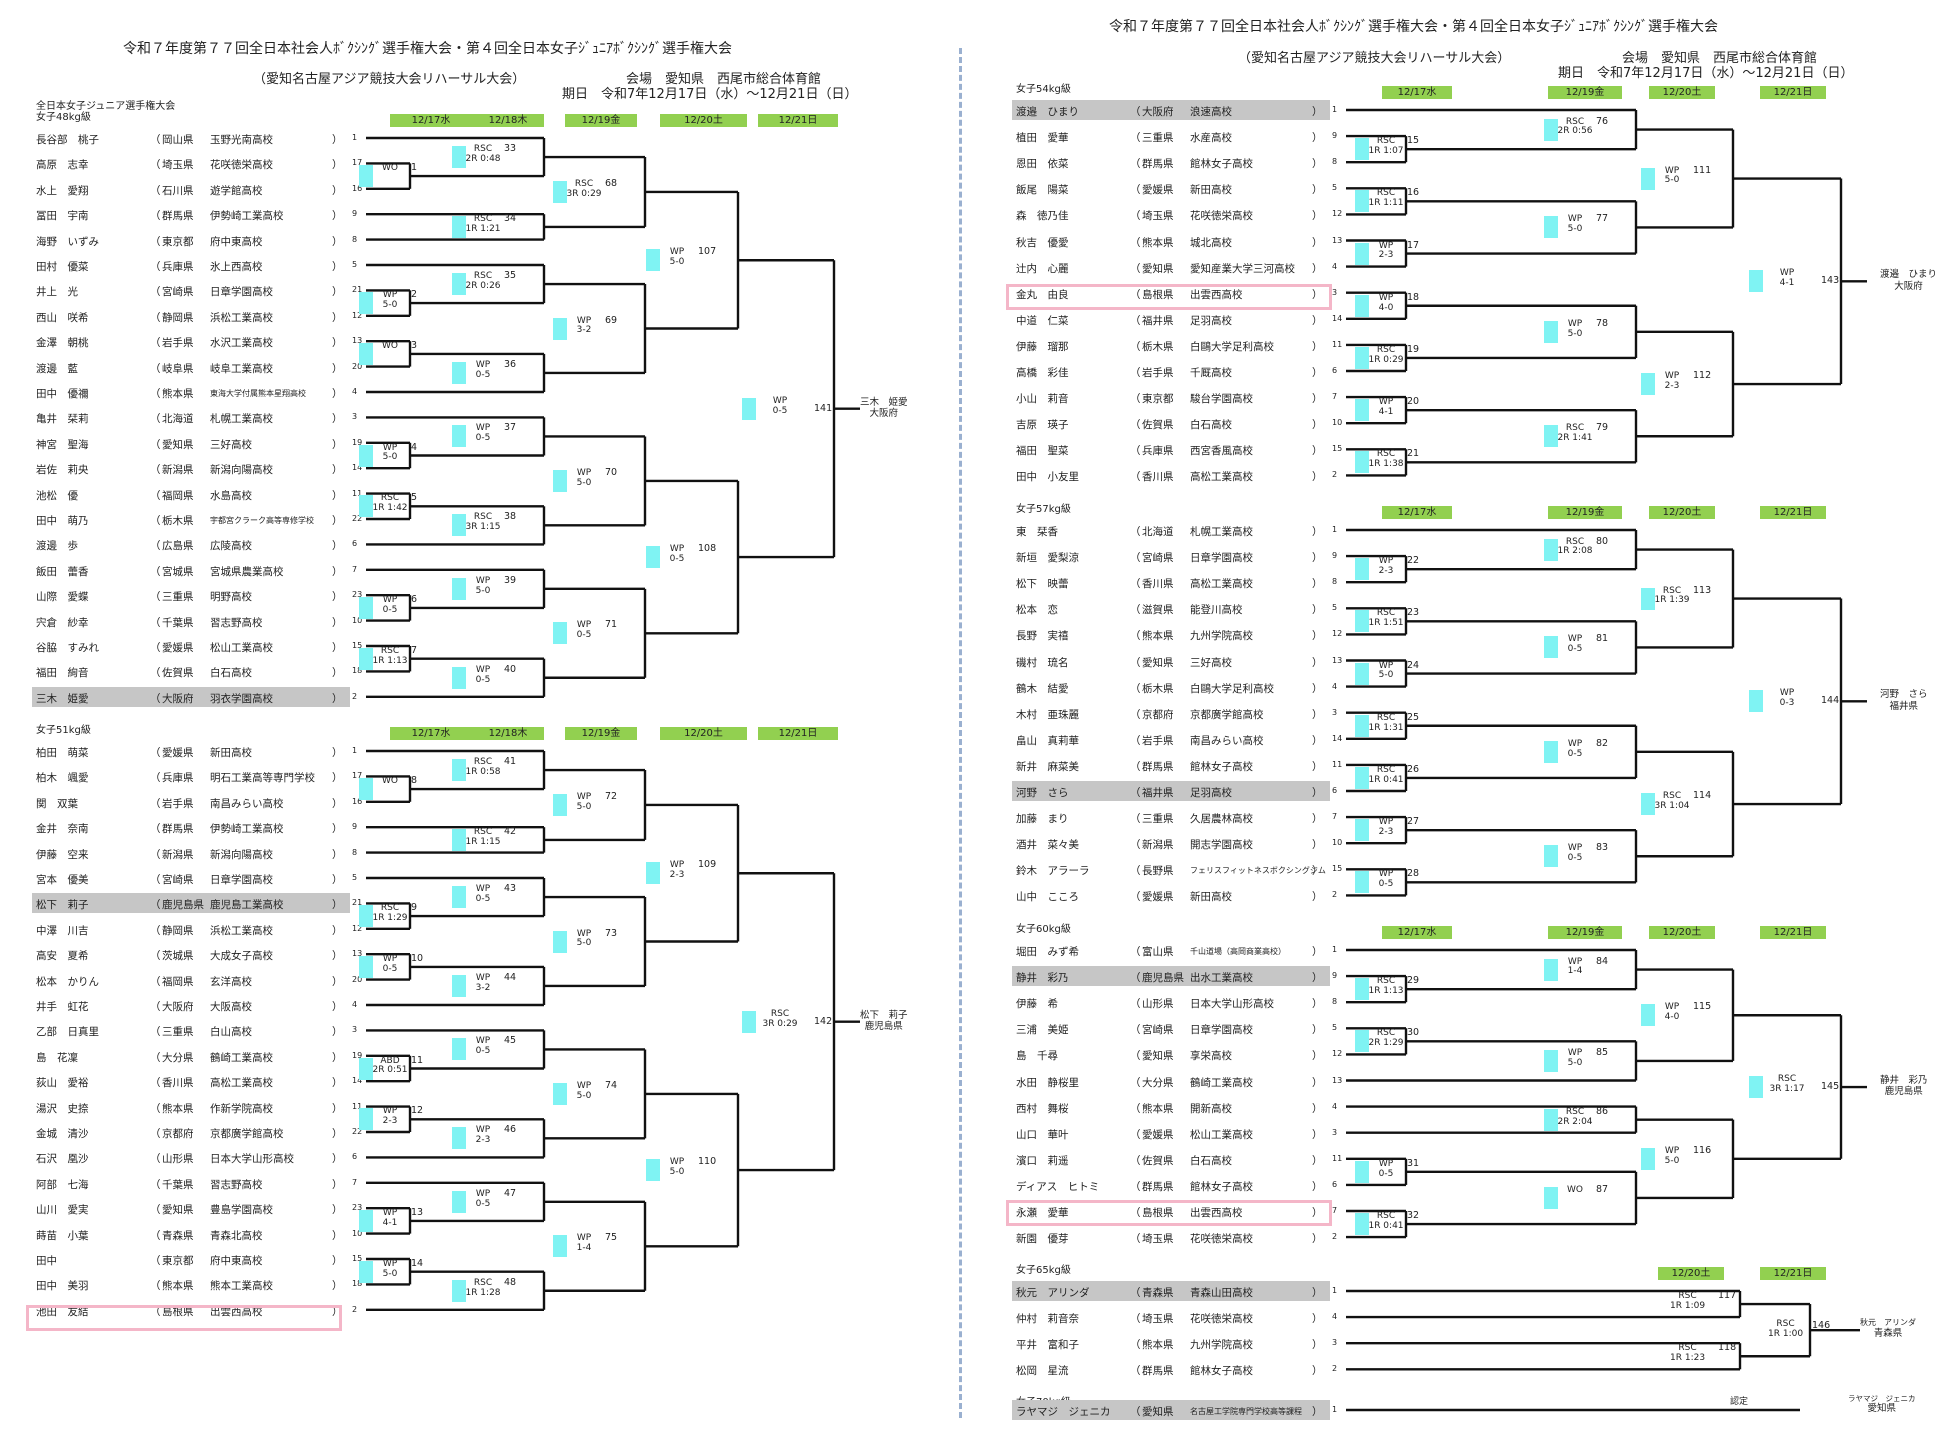  I want to click on entrant-row: 谷脇 すみれ （愛媛県 松山工業高校 ）, so click(191, 646).